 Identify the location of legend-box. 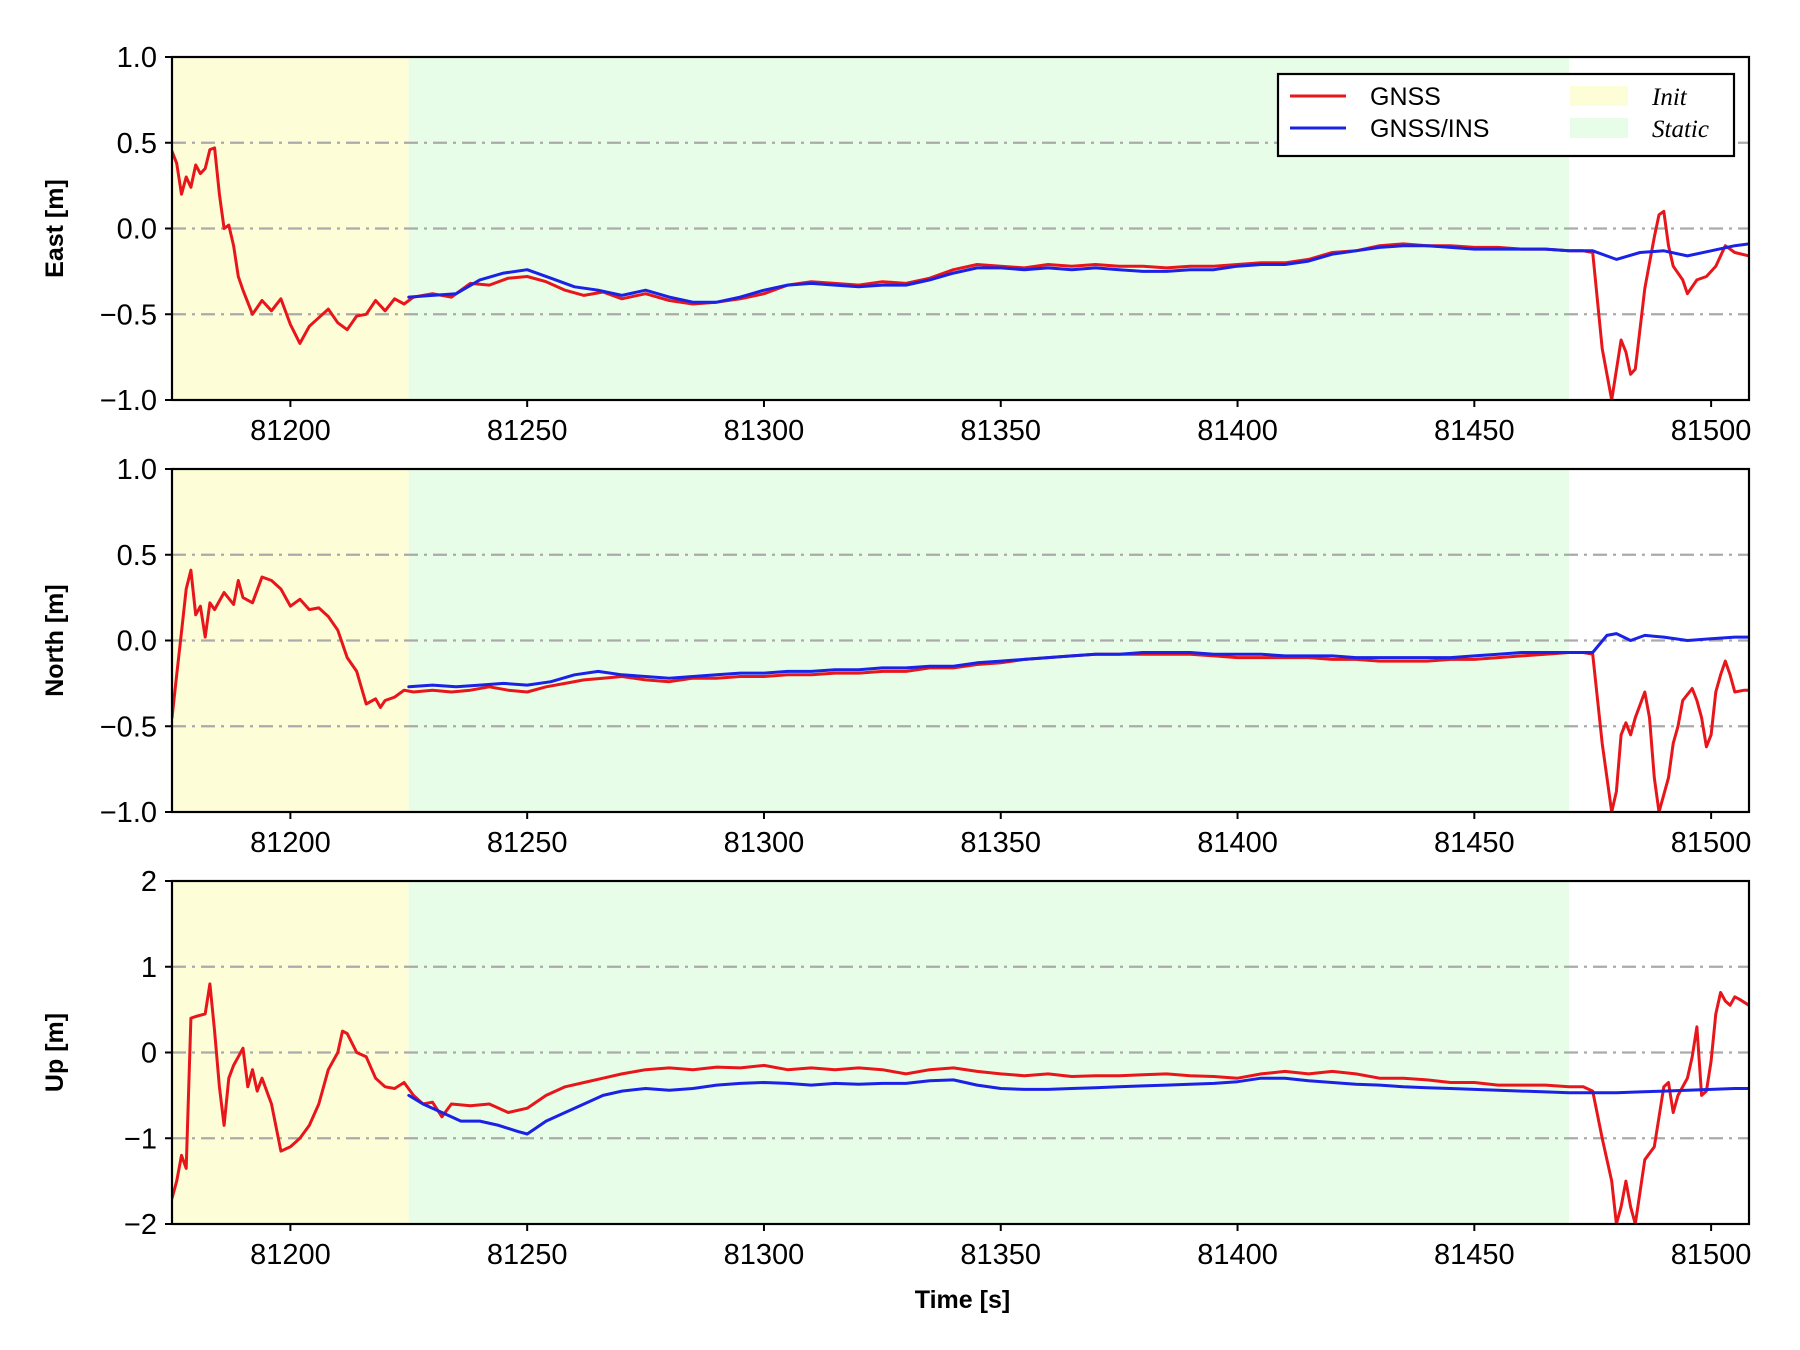
(1506, 115).